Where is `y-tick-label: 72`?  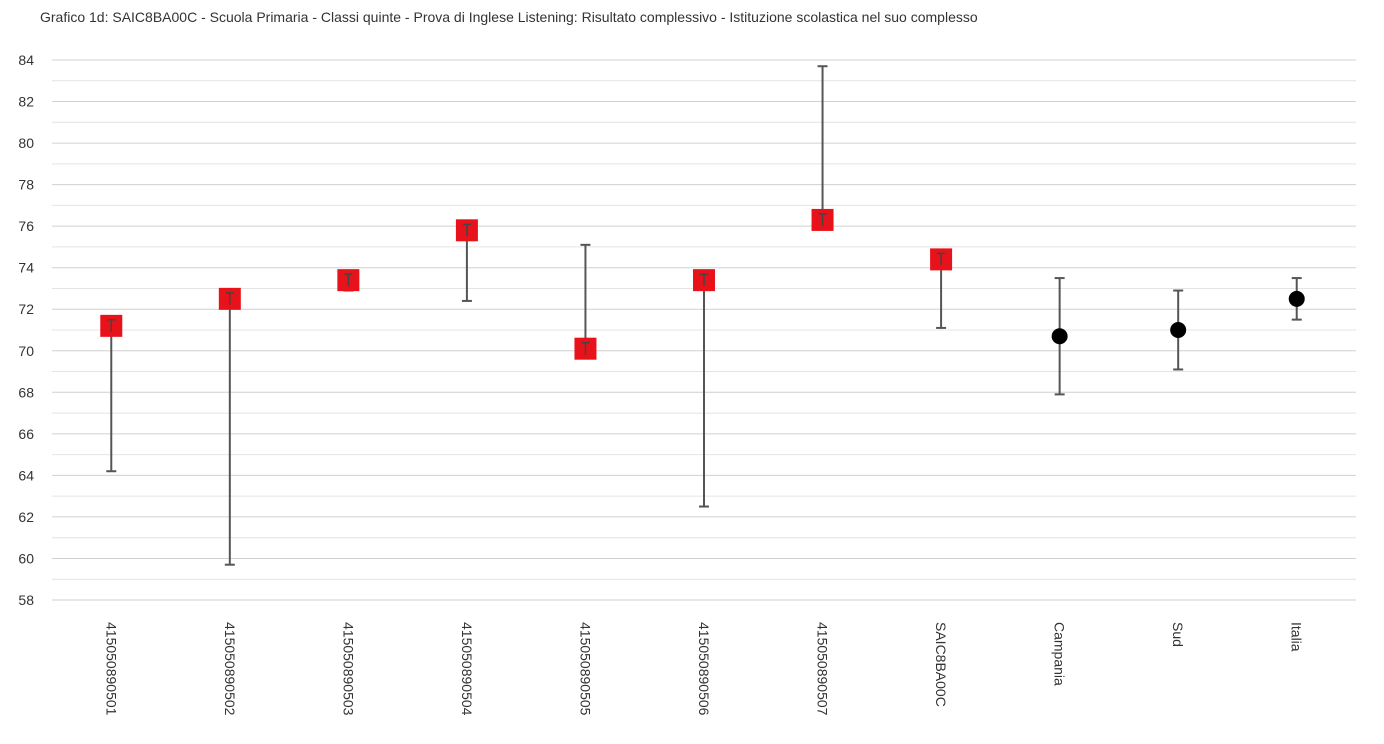
y-tick-label: 72 is located at coordinates (26, 309).